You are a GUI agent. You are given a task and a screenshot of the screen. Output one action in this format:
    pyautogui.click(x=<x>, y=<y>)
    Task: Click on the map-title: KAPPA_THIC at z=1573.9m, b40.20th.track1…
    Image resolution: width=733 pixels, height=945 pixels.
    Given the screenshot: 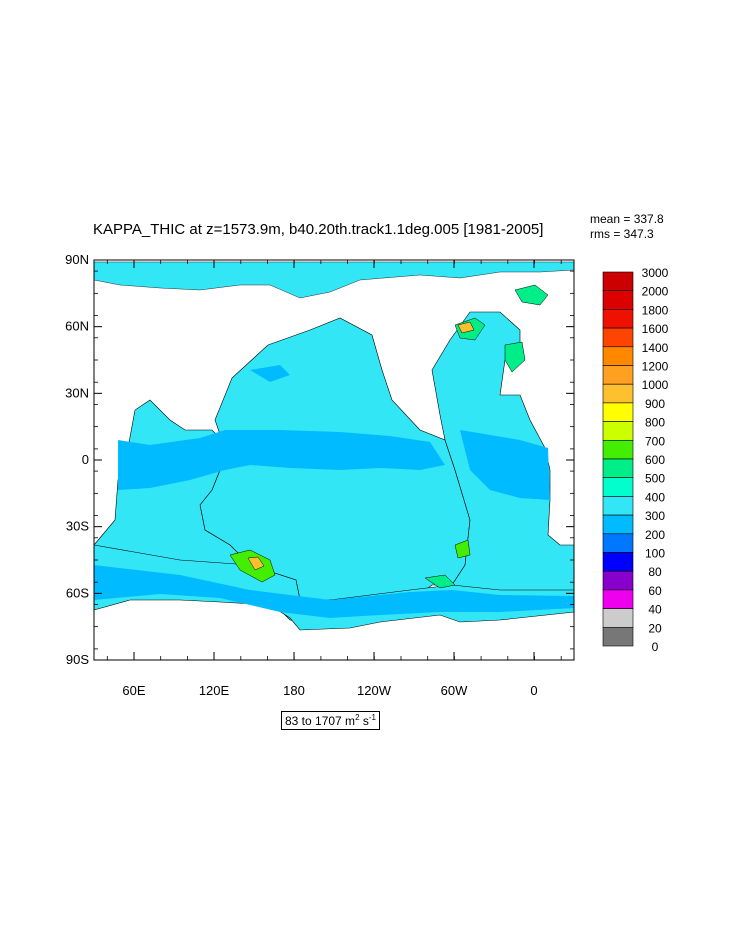 What is the action you would take?
    pyautogui.click(x=318, y=229)
    